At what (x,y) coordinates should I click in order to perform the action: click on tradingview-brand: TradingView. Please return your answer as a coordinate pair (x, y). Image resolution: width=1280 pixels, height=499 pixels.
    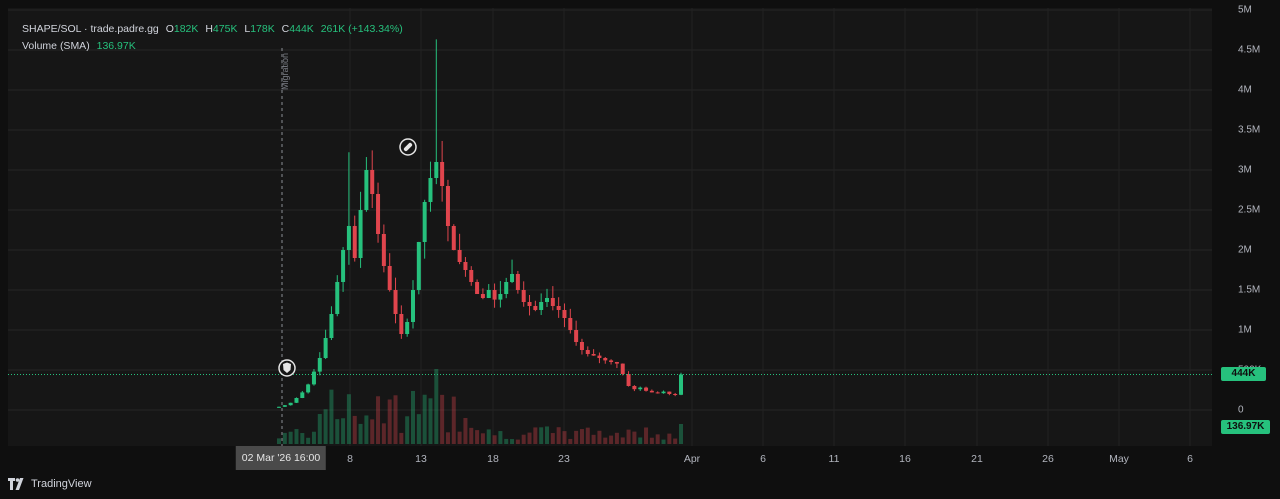
    Looking at the image, I should click on (50, 484).